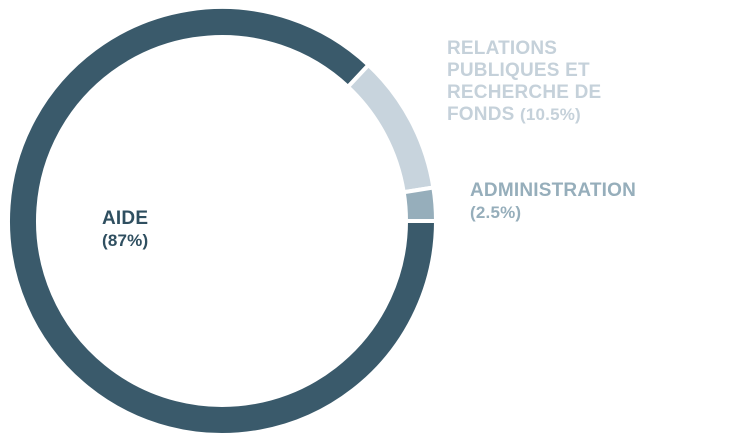  Describe the element at coordinates (496, 212) in the screenshot. I see `value-label: (2.5%)` at that location.